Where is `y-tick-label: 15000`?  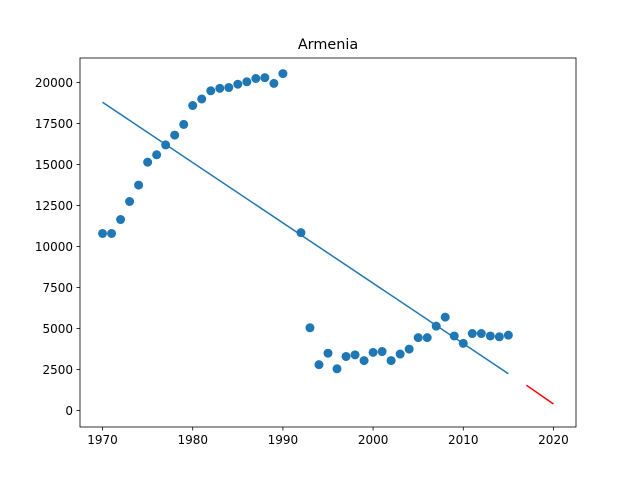
y-tick-label: 15000 is located at coordinates (54, 165).